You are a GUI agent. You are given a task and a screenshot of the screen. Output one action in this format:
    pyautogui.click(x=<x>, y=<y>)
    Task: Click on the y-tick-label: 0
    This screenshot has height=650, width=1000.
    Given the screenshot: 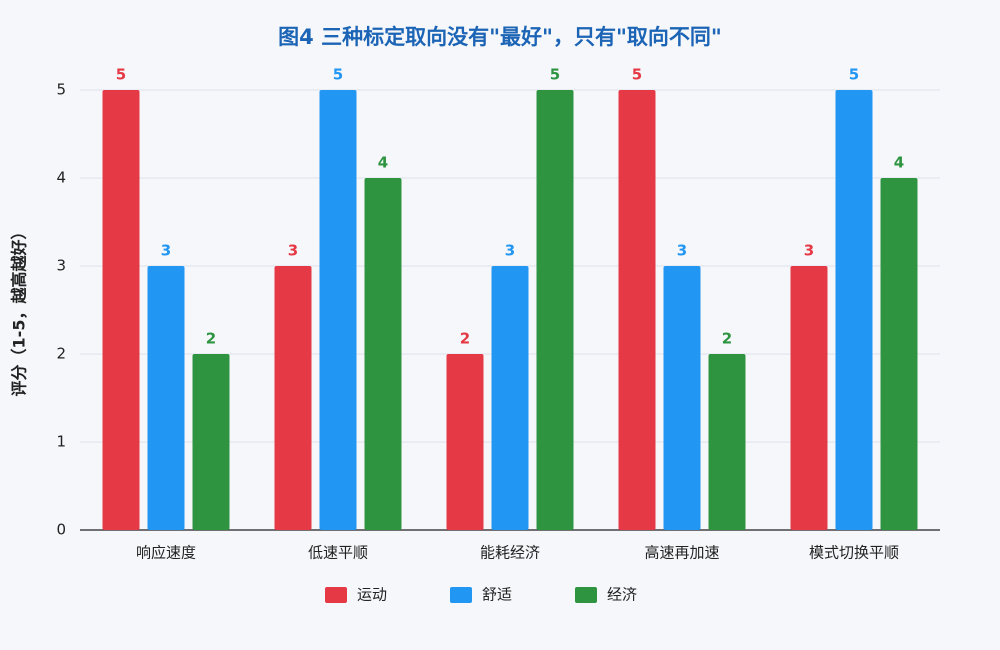 What is the action you would take?
    pyautogui.click(x=61, y=530)
    